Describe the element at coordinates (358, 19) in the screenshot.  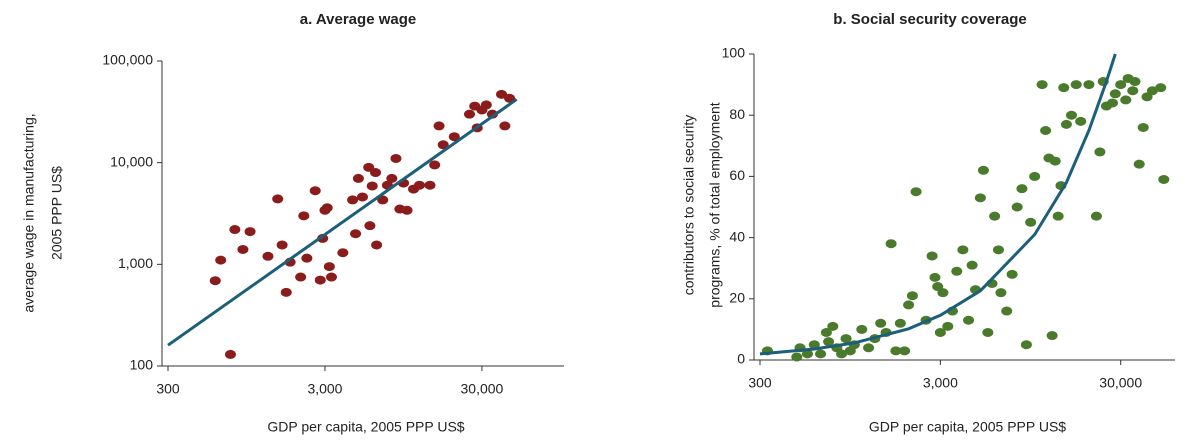
I see `chart-title: a. Average wage` at that location.